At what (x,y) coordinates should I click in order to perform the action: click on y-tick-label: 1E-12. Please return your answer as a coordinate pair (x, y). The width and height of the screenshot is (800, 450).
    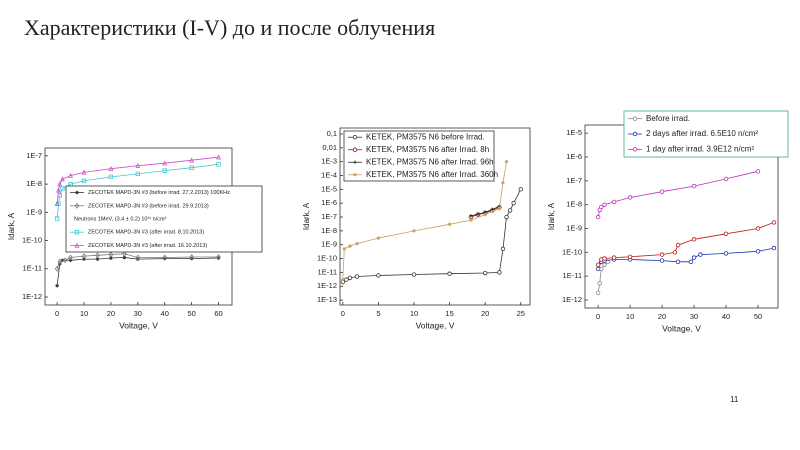
    Looking at the image, I should click on (32, 296).